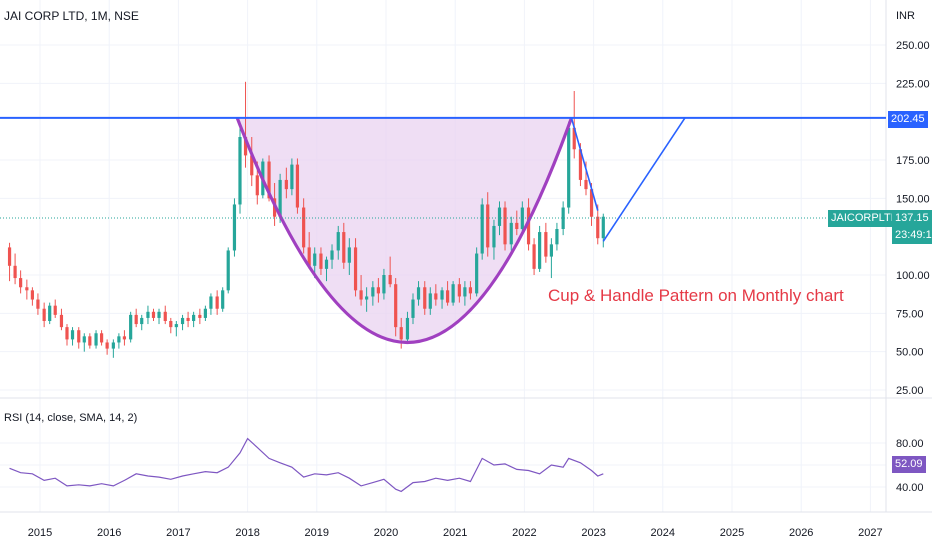  What do you see at coordinates (71, 16) in the screenshot?
I see `symbol-title: JAI CORP LTD, 1M, NSE` at bounding box center [71, 16].